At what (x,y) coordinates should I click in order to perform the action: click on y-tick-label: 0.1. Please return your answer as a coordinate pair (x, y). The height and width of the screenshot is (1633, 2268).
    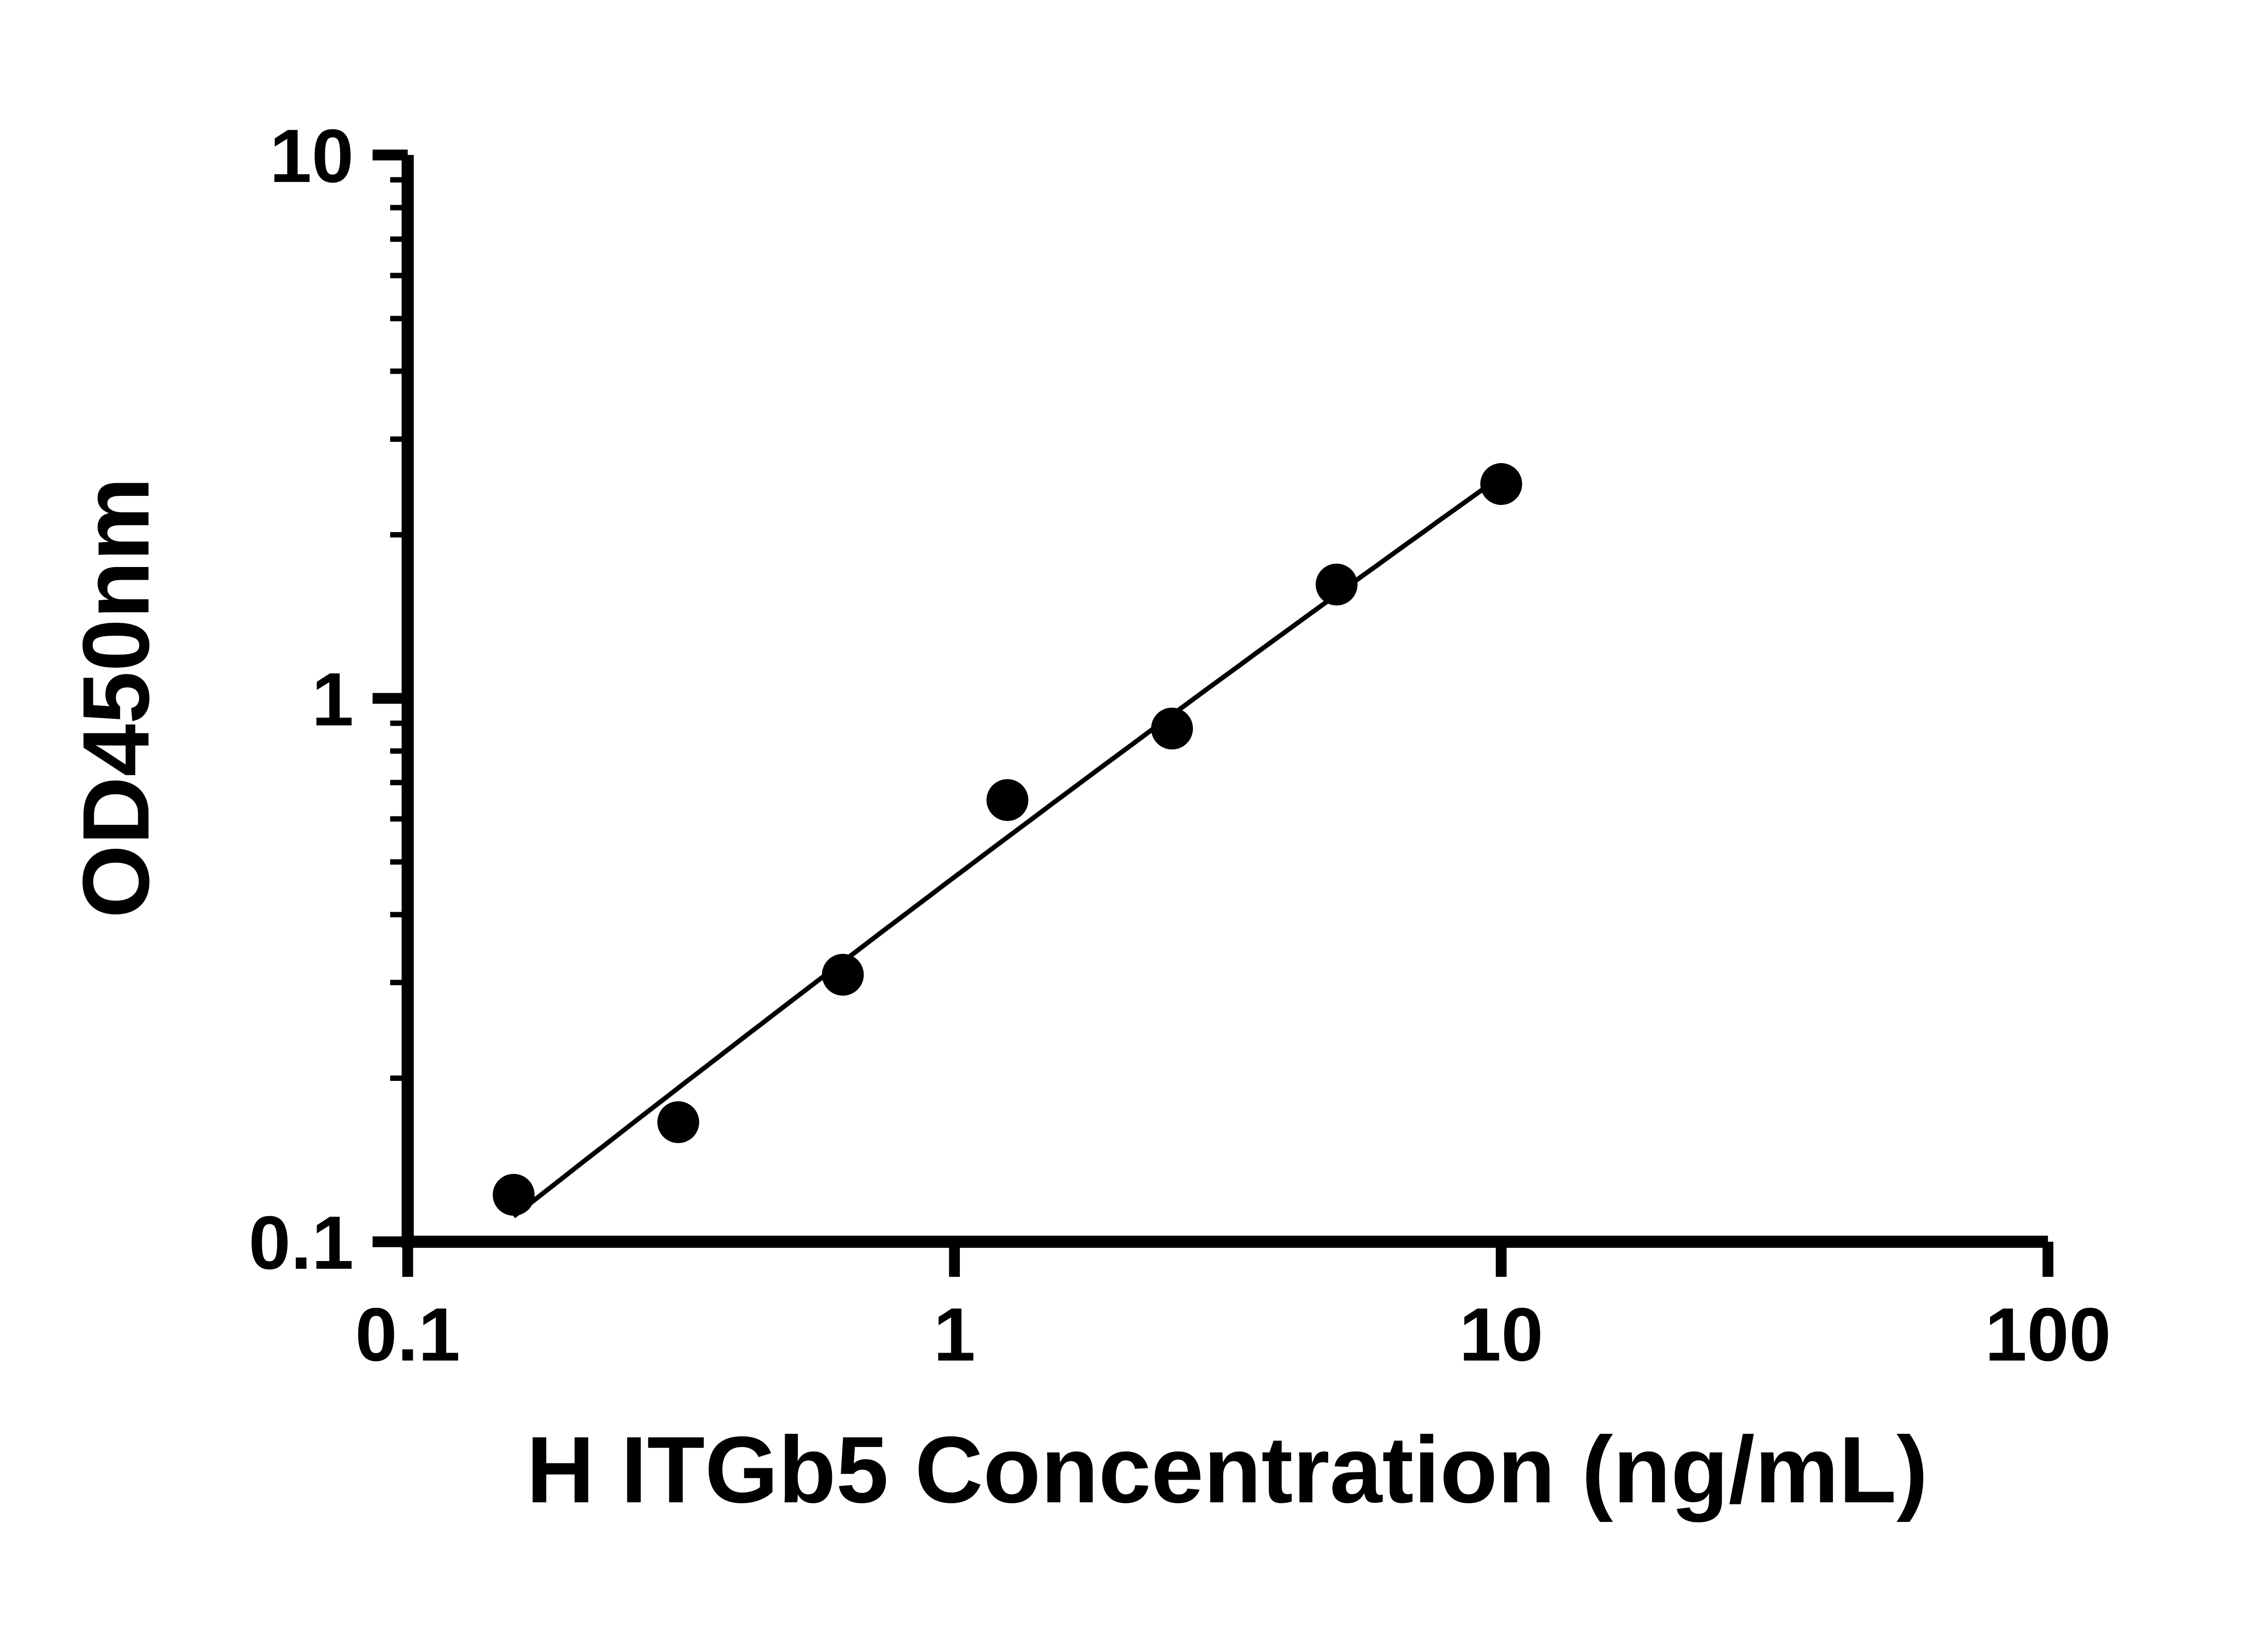
    Looking at the image, I should click on (302, 1243).